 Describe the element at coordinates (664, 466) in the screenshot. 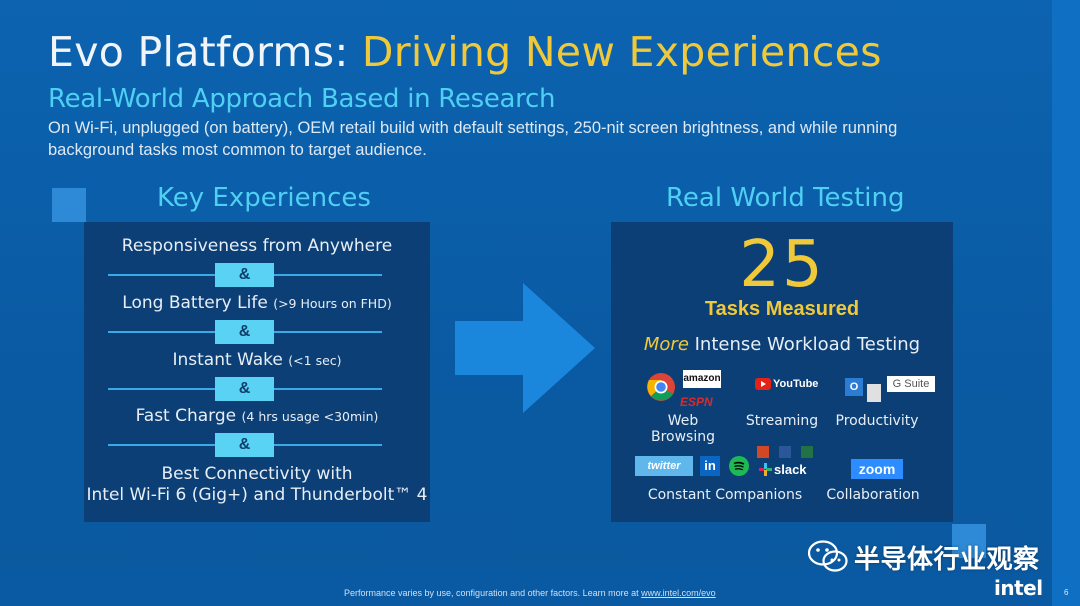

I see `twitter-logo: twitter` at that location.